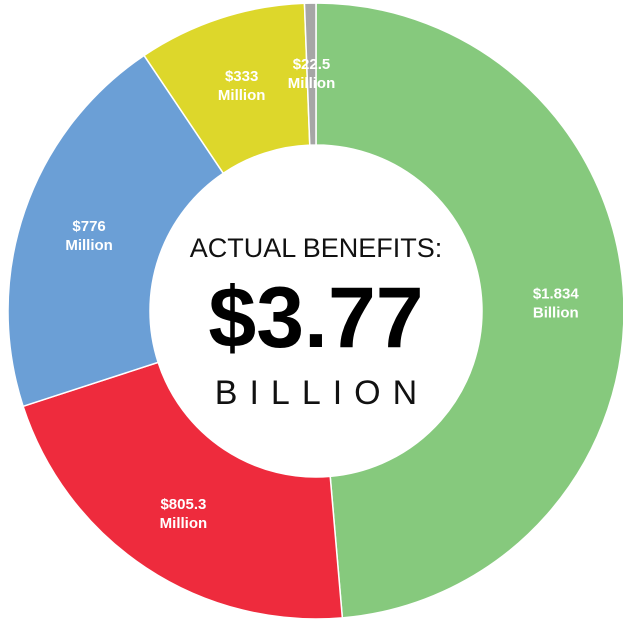 This screenshot has width=623, height=623. I want to click on slice-label-2: $776 Million, so click(89, 236).